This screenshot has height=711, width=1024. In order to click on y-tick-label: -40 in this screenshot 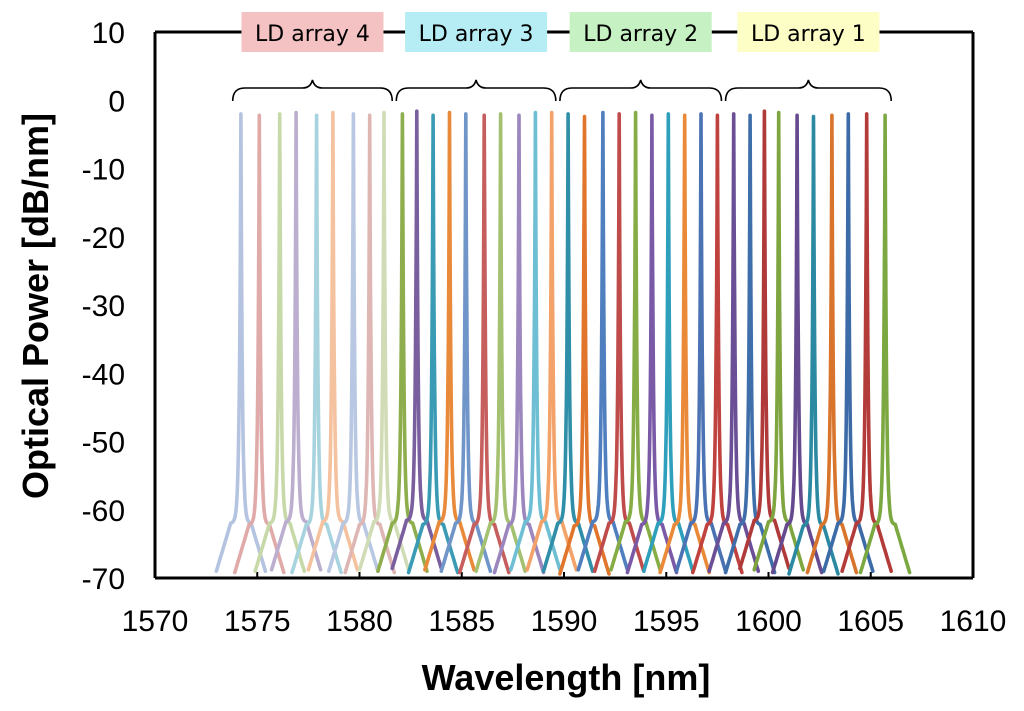, I will do `click(103, 374)`.